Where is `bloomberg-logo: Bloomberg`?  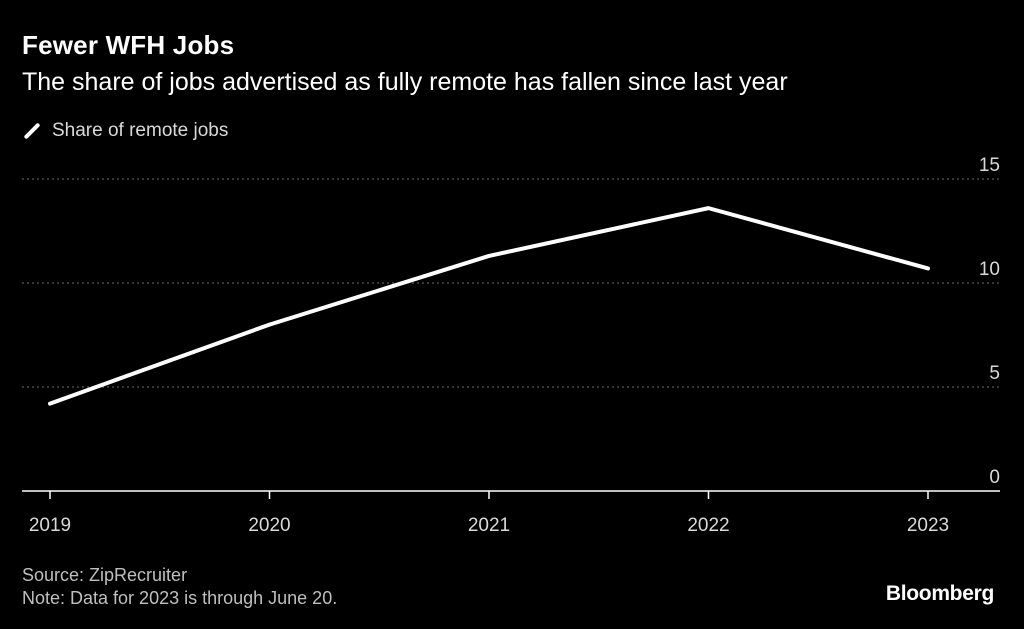
bloomberg-logo: Bloomberg is located at coordinates (939, 593).